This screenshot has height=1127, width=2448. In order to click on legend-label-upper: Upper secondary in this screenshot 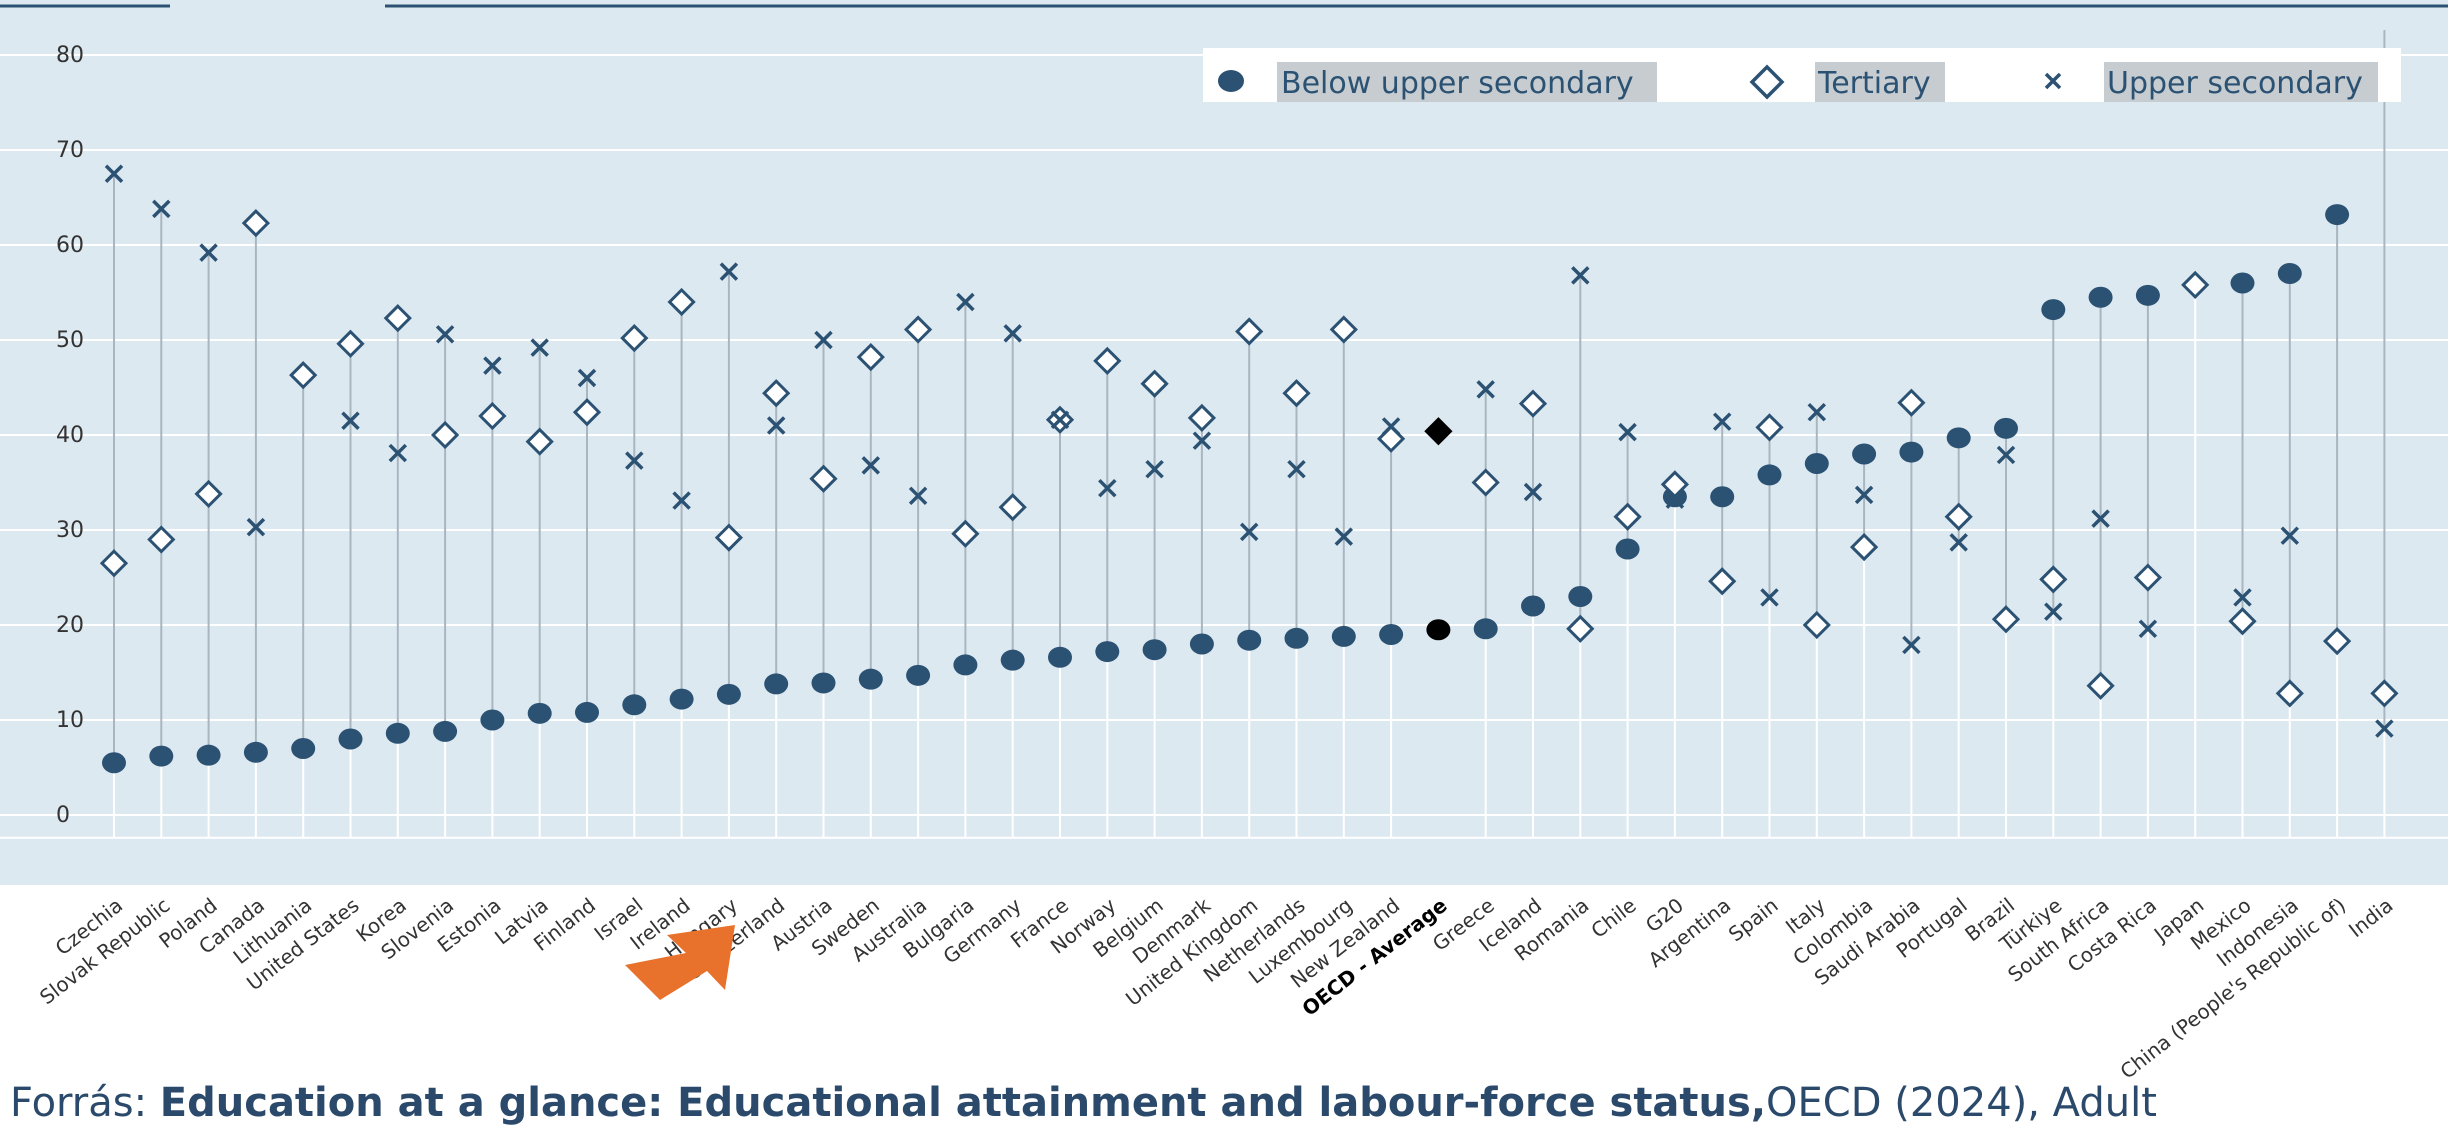, I will do `click(2235, 83)`.